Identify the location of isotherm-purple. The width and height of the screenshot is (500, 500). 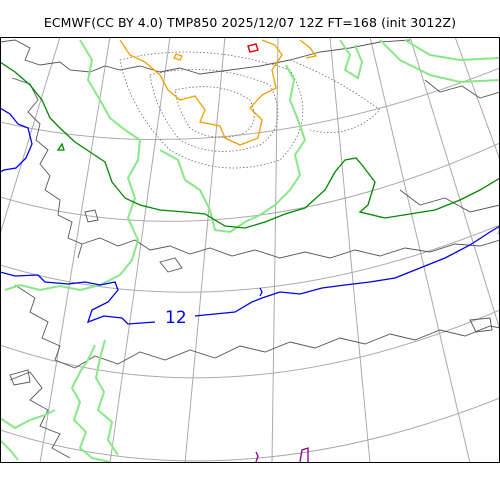
(282, 455).